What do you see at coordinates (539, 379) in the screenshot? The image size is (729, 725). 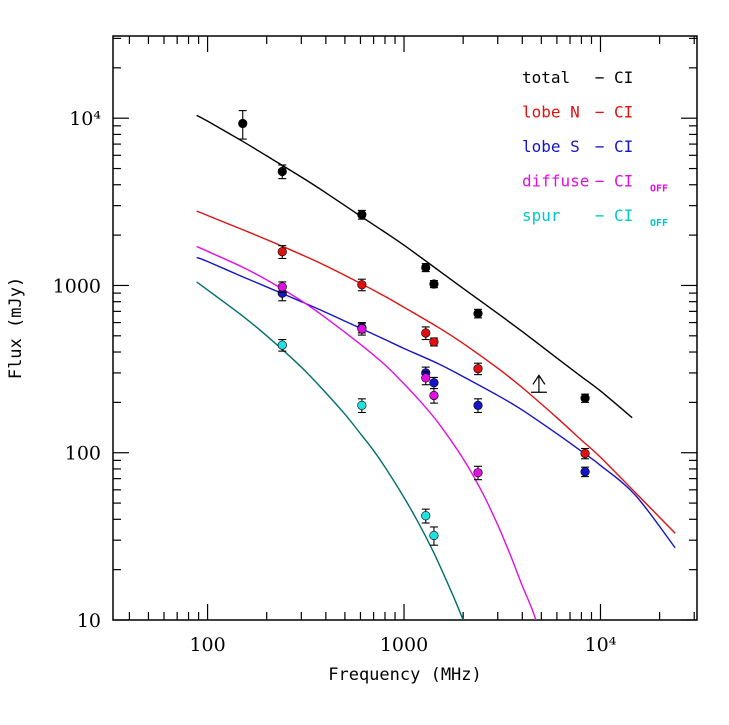 I see `limit-arrowhead` at bounding box center [539, 379].